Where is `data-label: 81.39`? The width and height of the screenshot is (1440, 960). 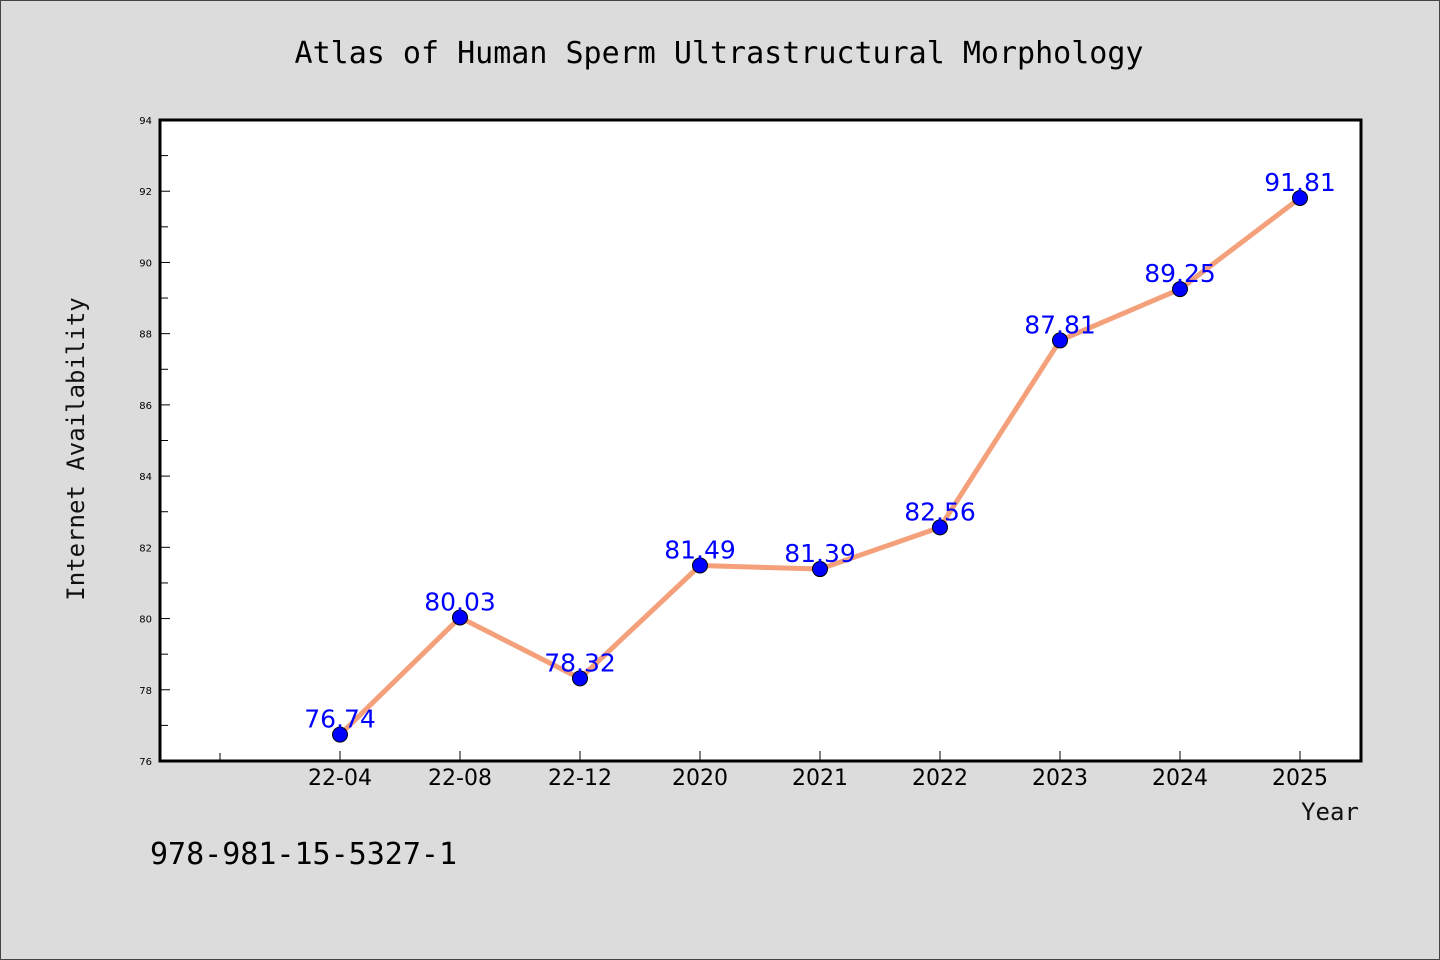 data-label: 81.39 is located at coordinates (820, 553).